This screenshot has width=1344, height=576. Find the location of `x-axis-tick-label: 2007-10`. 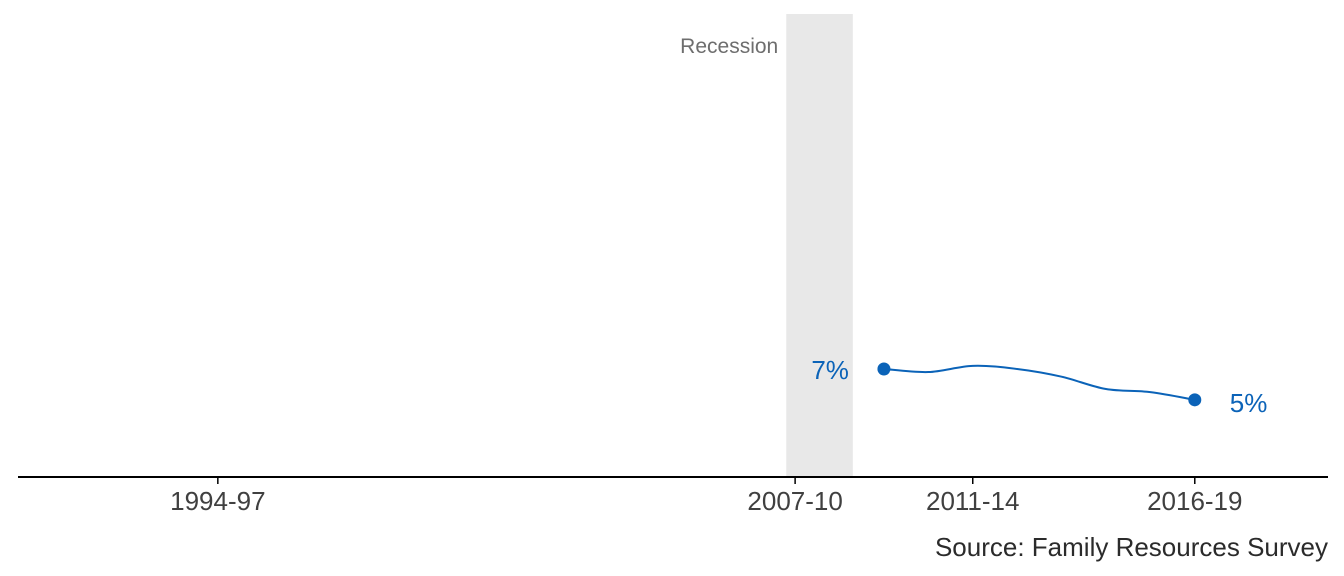

x-axis-tick-label: 2007-10 is located at coordinates (794, 501).